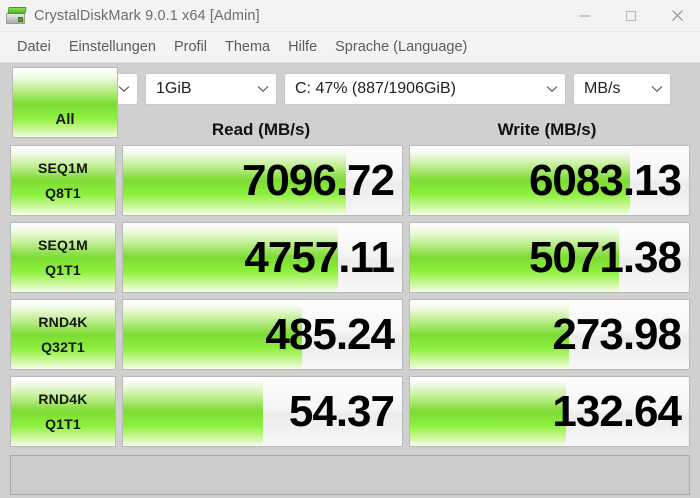 This screenshot has height=498, width=700. I want to click on maximize-button, so click(631, 15).